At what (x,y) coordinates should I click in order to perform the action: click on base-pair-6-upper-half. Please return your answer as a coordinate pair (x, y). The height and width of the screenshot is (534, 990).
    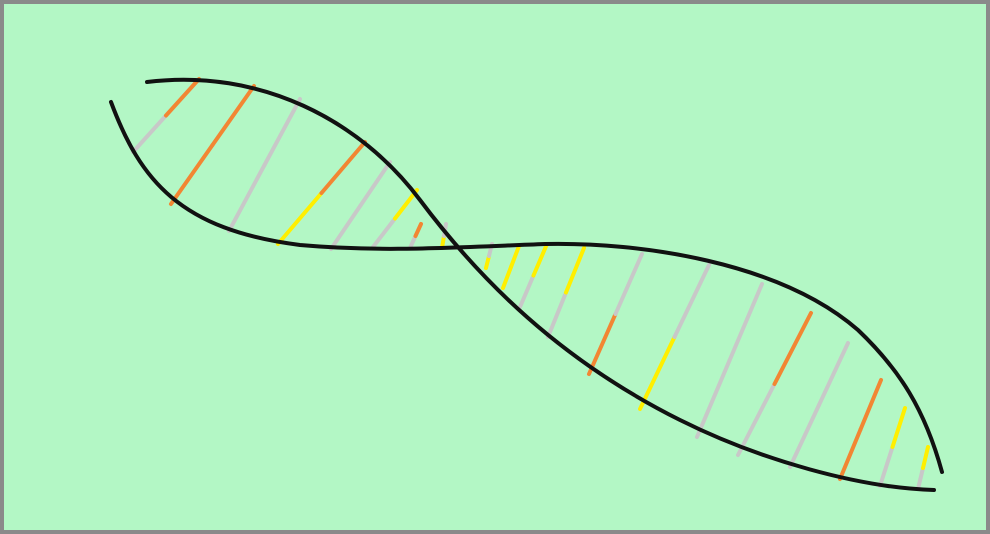
    Looking at the image, I should click on (406, 204).